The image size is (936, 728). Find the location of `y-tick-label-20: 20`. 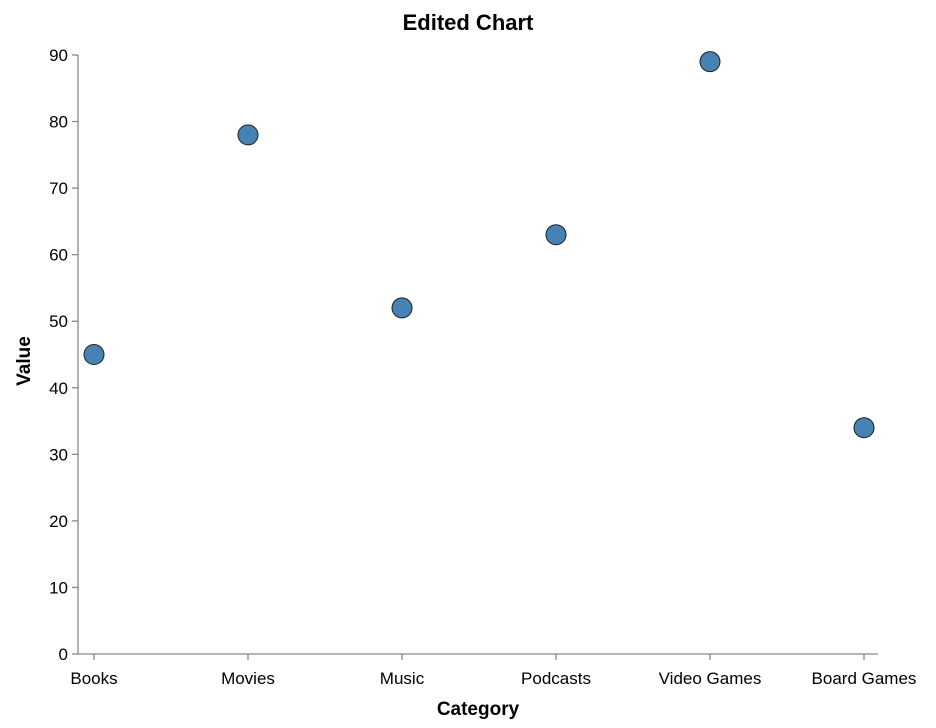

y-tick-label-20: 20 is located at coordinates (58, 521).